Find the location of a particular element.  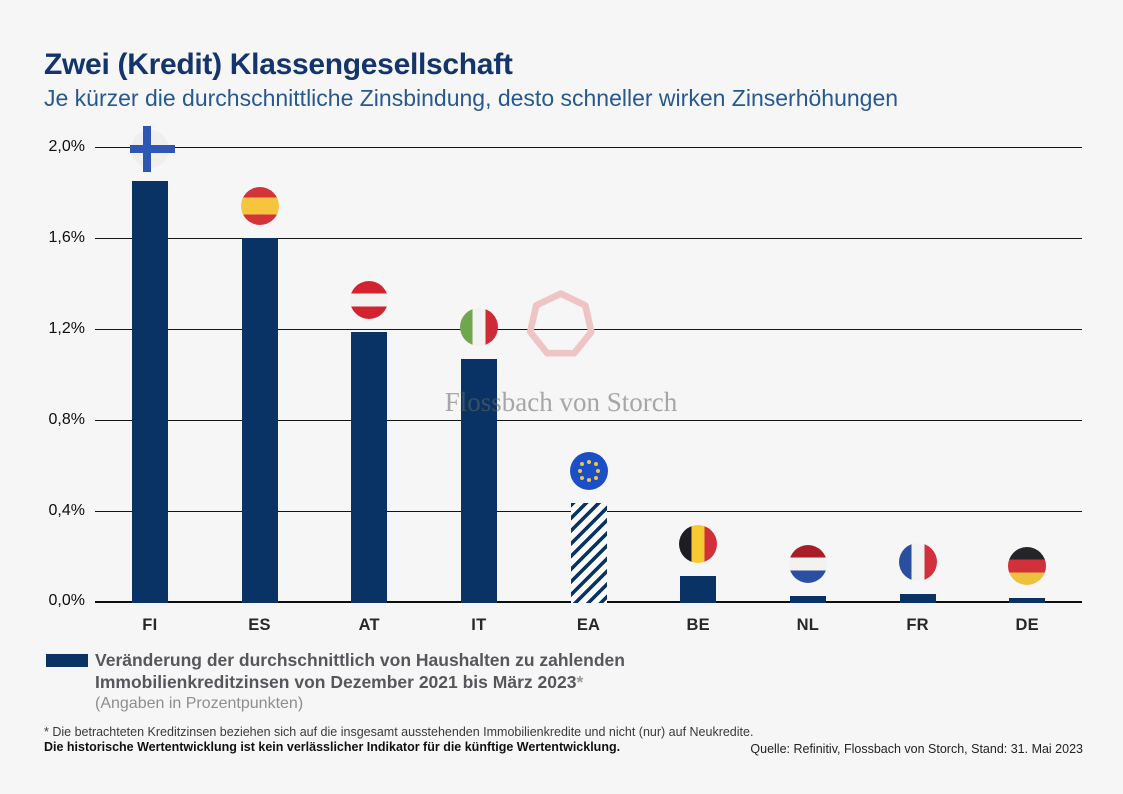

page-title: Zwei (Kredit) Klassengesellschaft is located at coordinates (278, 64).